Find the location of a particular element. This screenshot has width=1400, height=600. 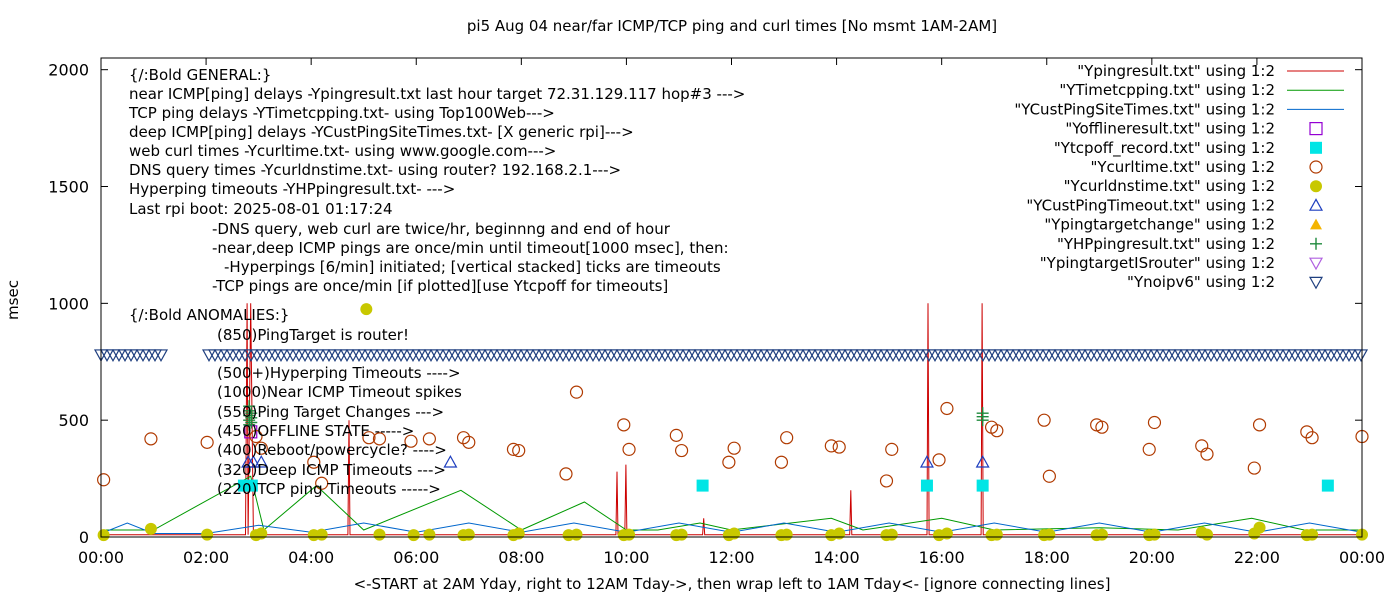

x-tick-label: 12:00 is located at coordinates (731, 557).